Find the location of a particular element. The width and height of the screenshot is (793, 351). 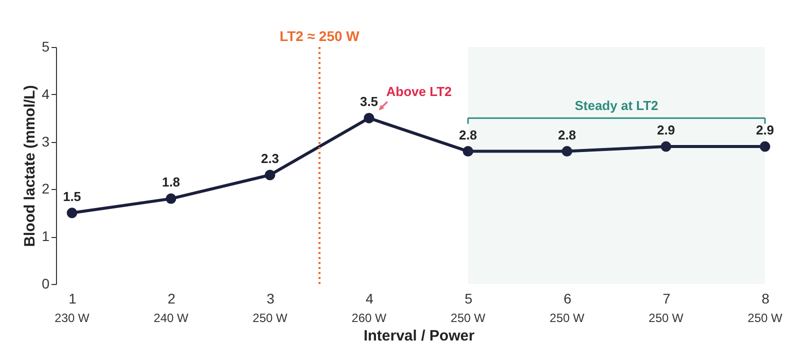

data-label: 3.5 is located at coordinates (369, 102).